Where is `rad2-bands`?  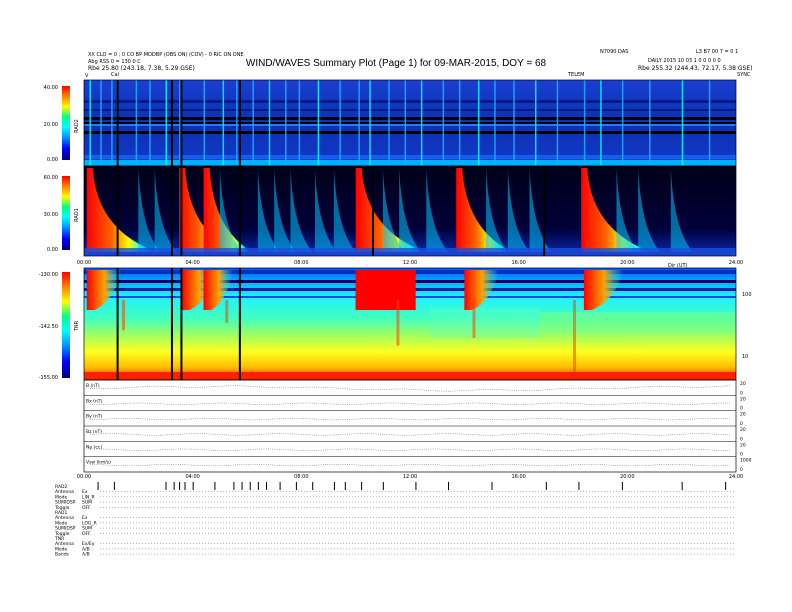 rad2-bands is located at coordinates (410, 133).